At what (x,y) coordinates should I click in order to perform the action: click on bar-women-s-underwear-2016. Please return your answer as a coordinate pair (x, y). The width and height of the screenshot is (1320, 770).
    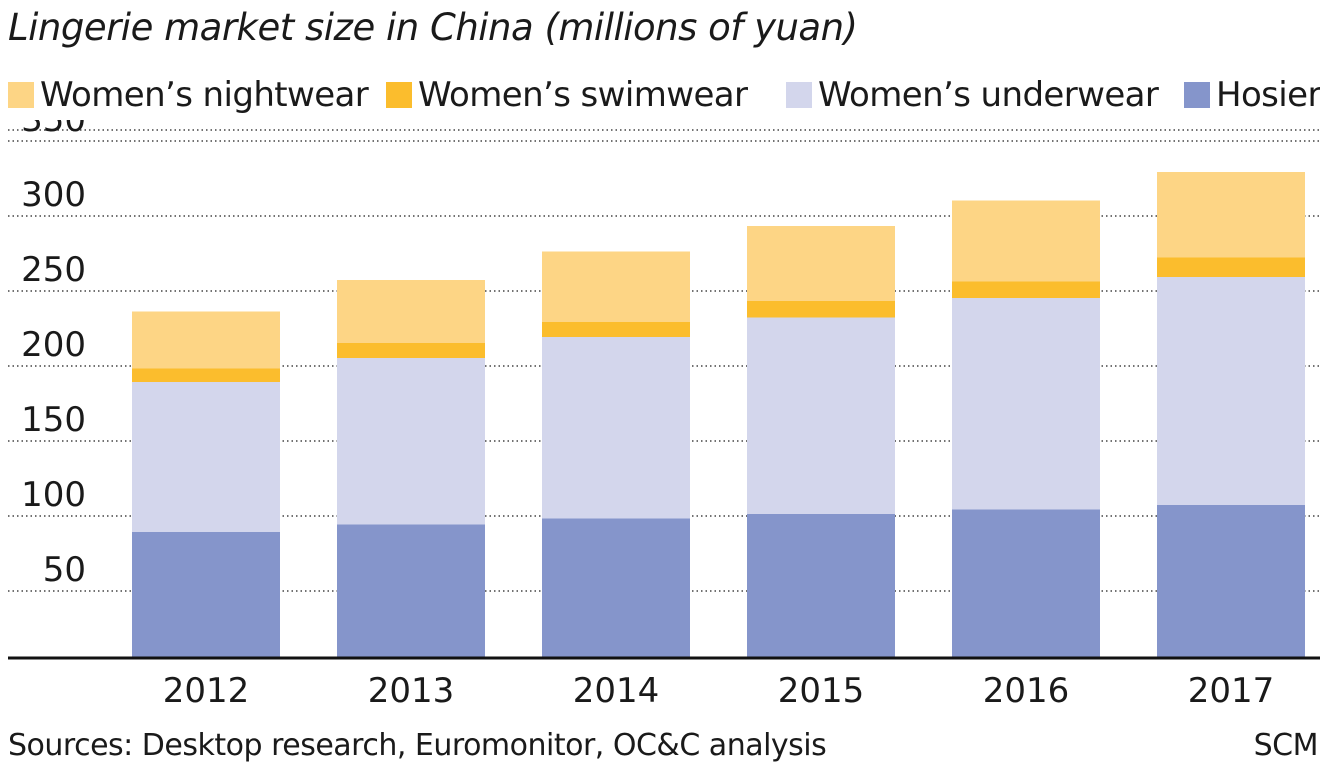
    Looking at the image, I should click on (1026, 404).